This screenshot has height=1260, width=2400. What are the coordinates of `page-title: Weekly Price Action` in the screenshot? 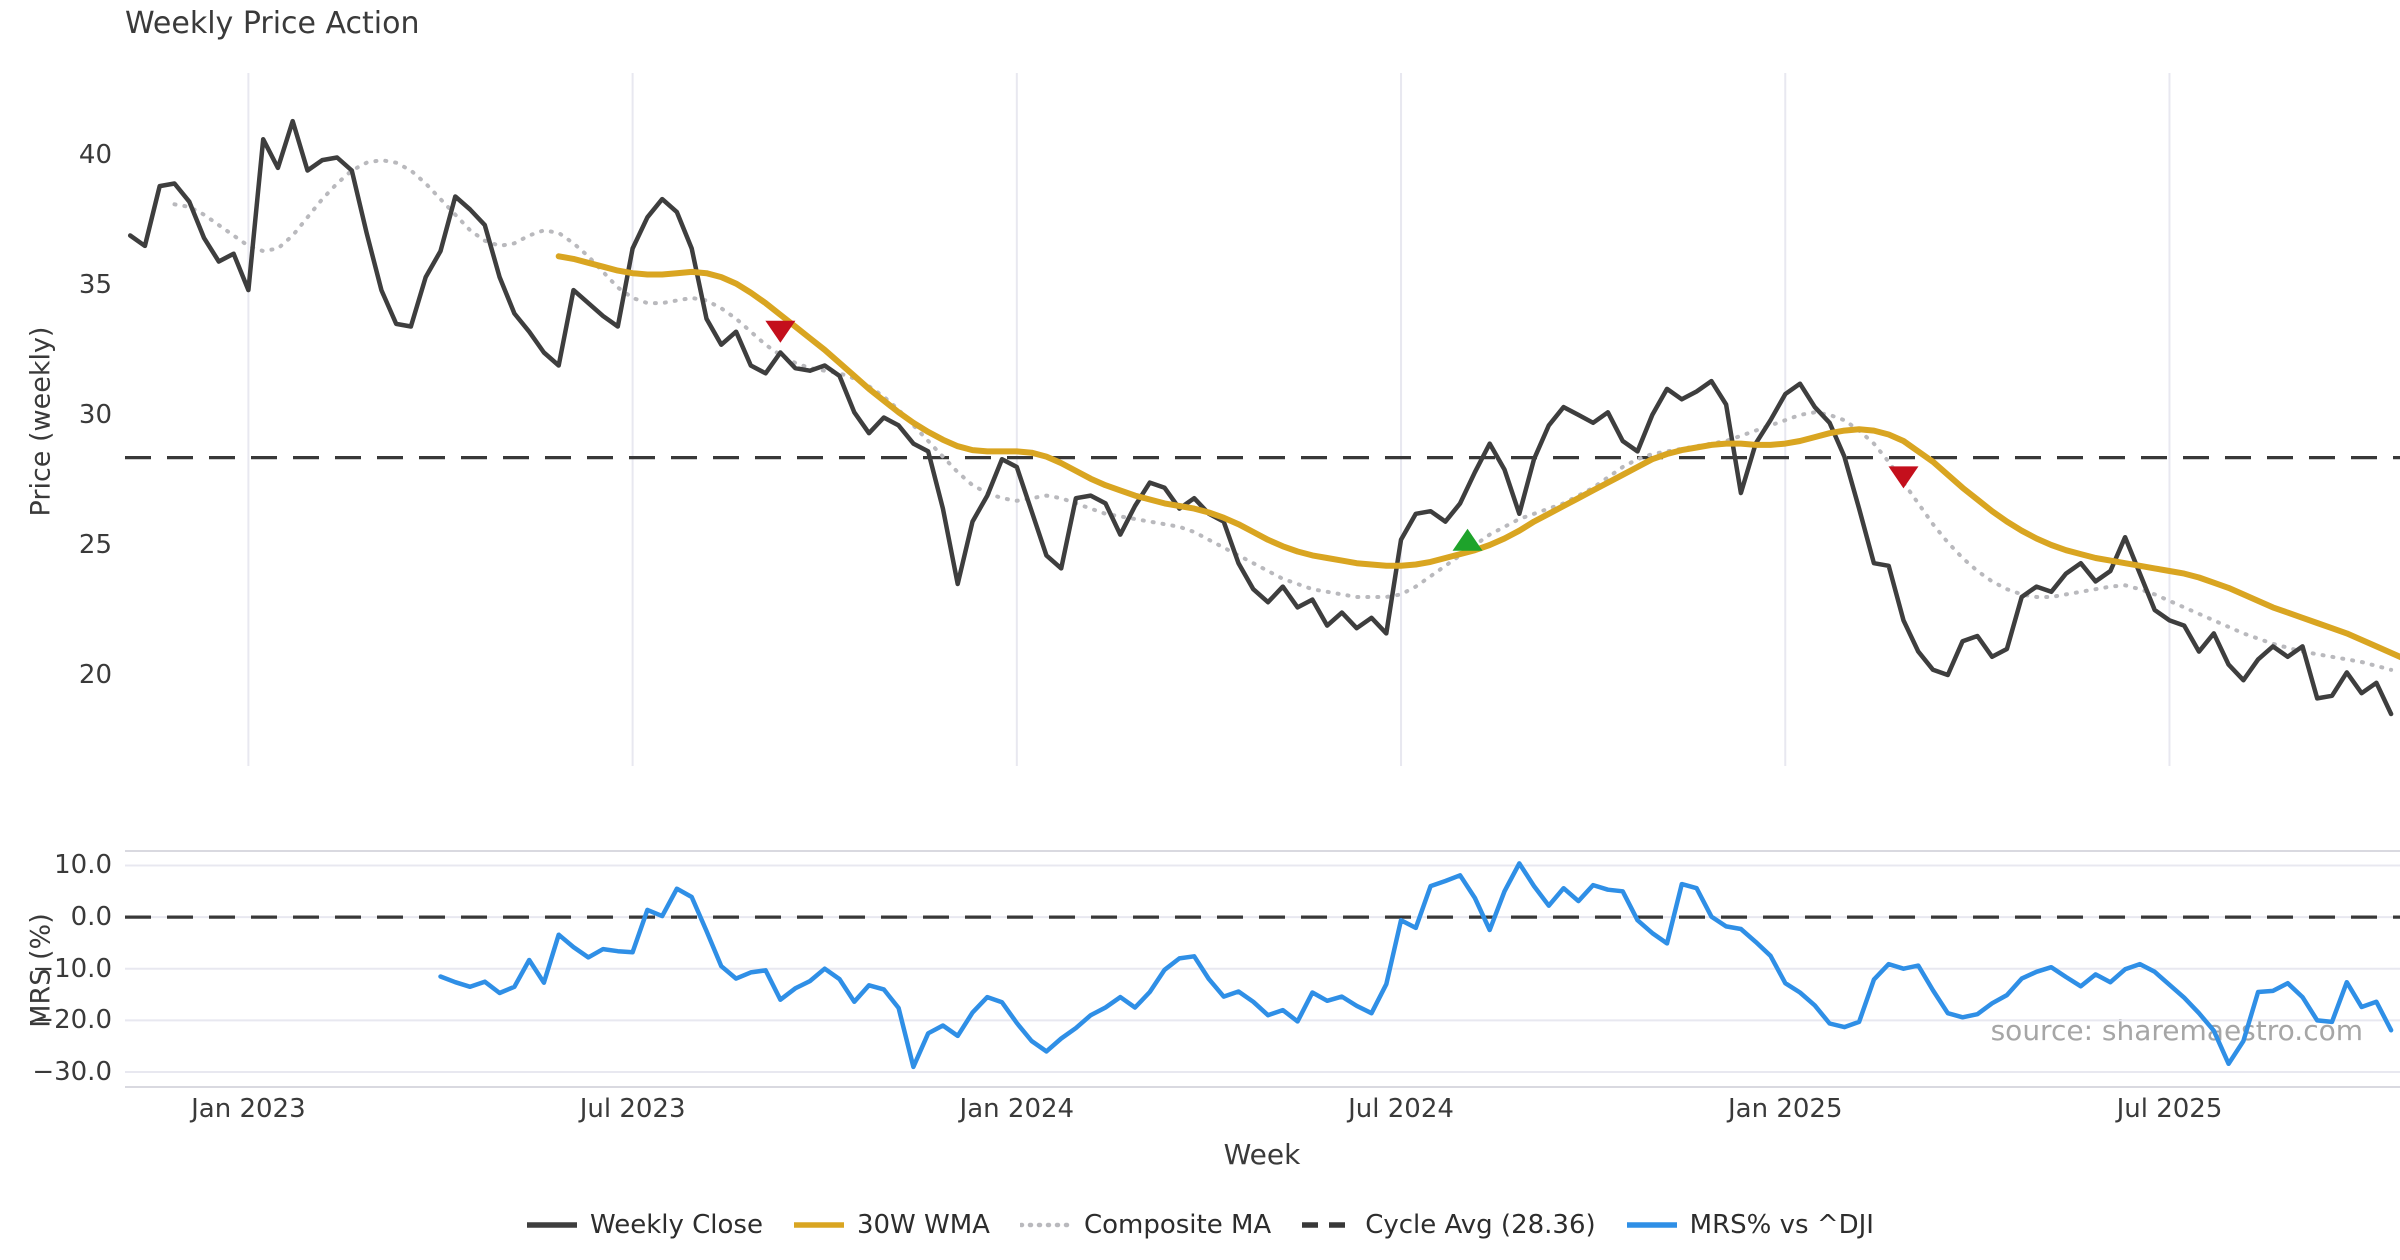 It's located at (272, 23).